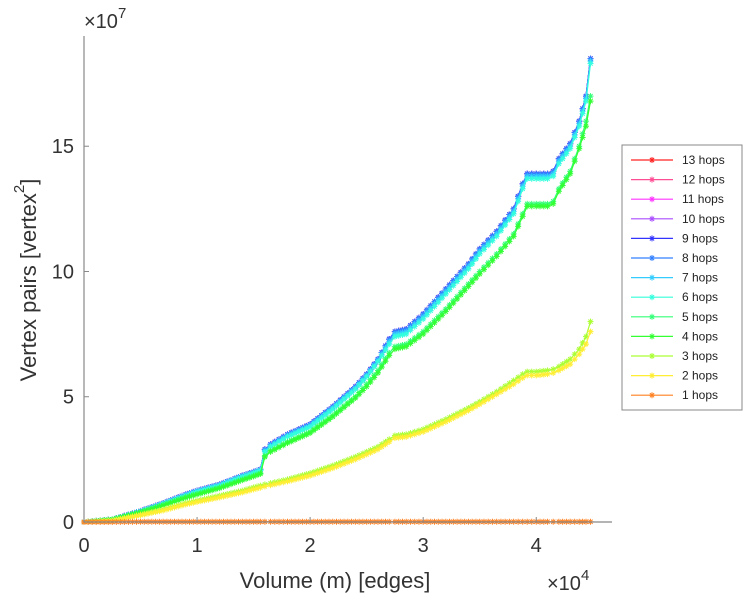 Image resolution: width=749 pixels, height=600 pixels. What do you see at coordinates (105, 19) in the screenshot?
I see `y-multiplier: ×10⁷` at bounding box center [105, 19].